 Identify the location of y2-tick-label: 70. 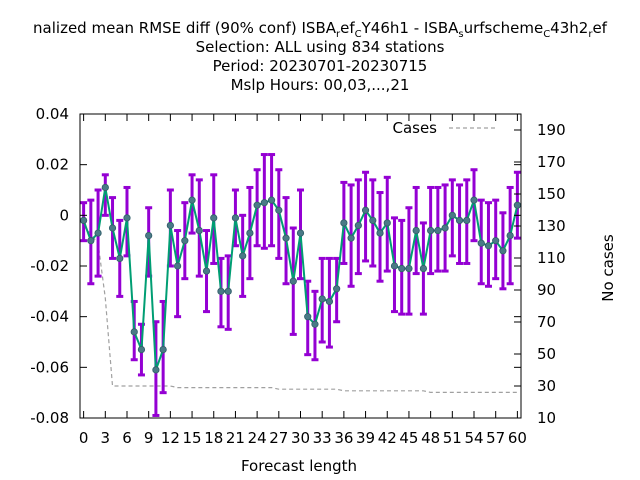
(546, 322).